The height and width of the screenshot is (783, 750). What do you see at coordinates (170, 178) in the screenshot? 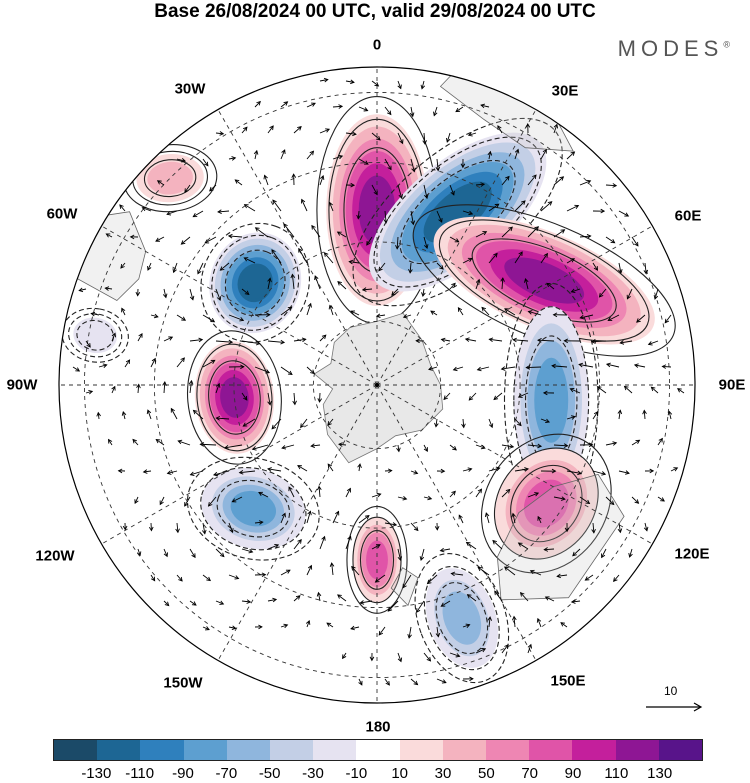
I see `positive-anomaly-lon45w` at bounding box center [170, 178].